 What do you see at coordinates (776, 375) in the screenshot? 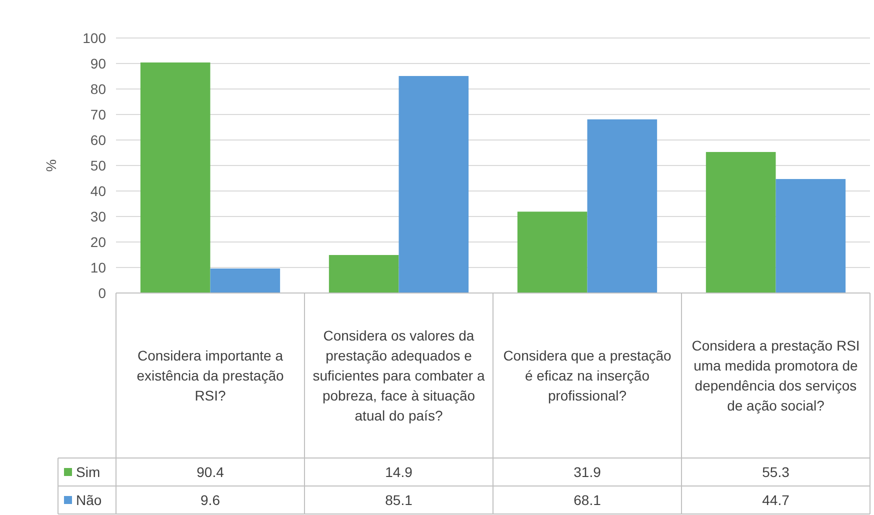
I see `x-tick-label: Considera a prestação RSI uma medida promotora de dependência dos serviços de ação social?` at bounding box center [776, 375].